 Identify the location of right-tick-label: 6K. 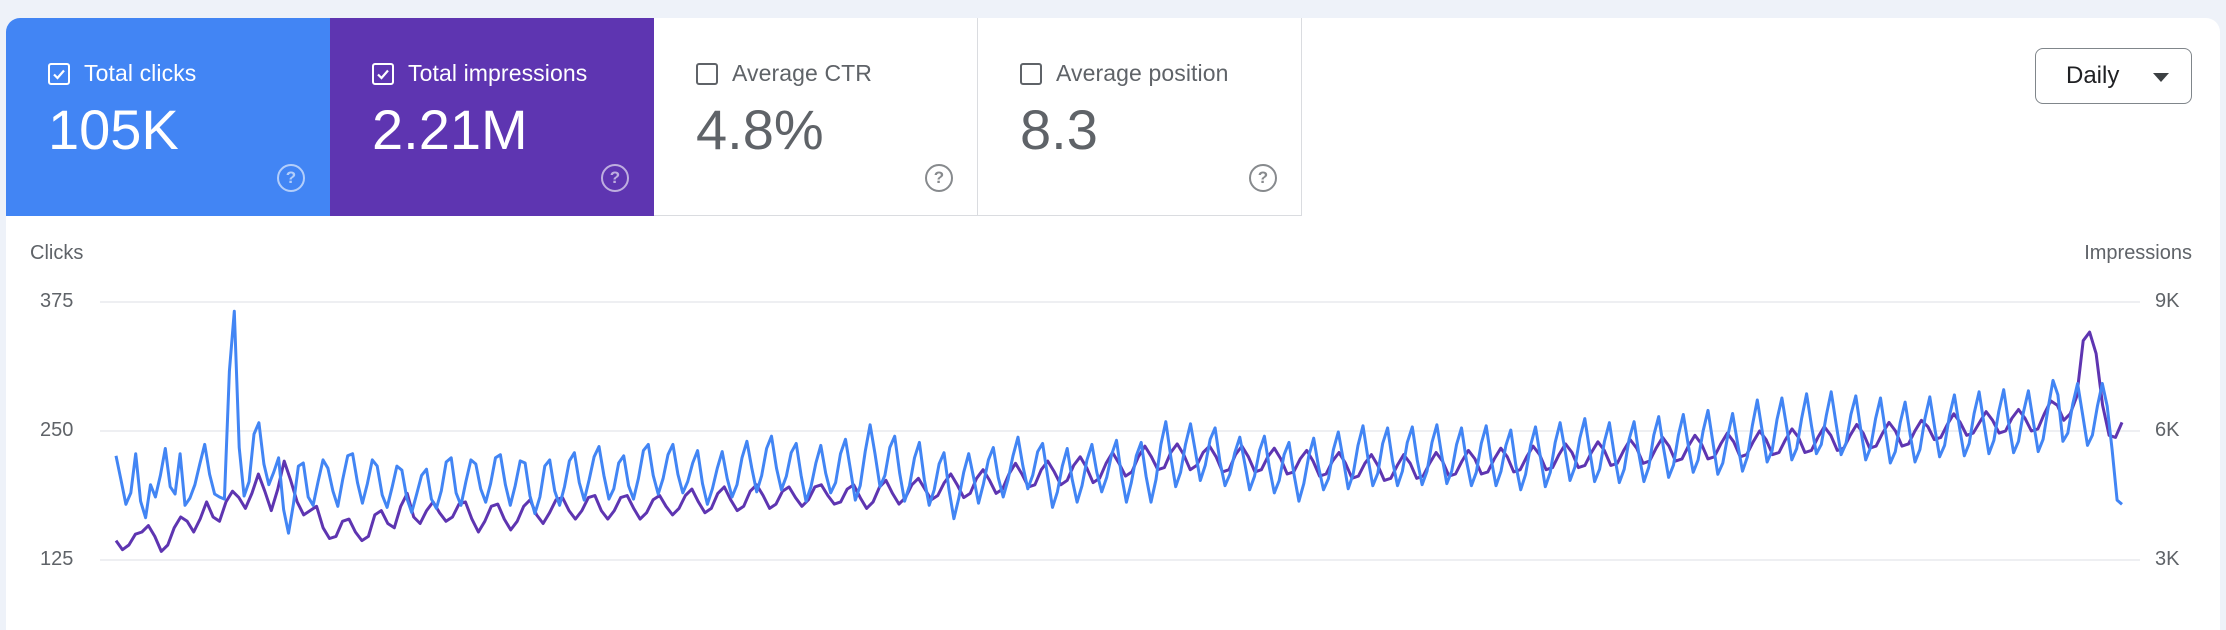
(2167, 430).